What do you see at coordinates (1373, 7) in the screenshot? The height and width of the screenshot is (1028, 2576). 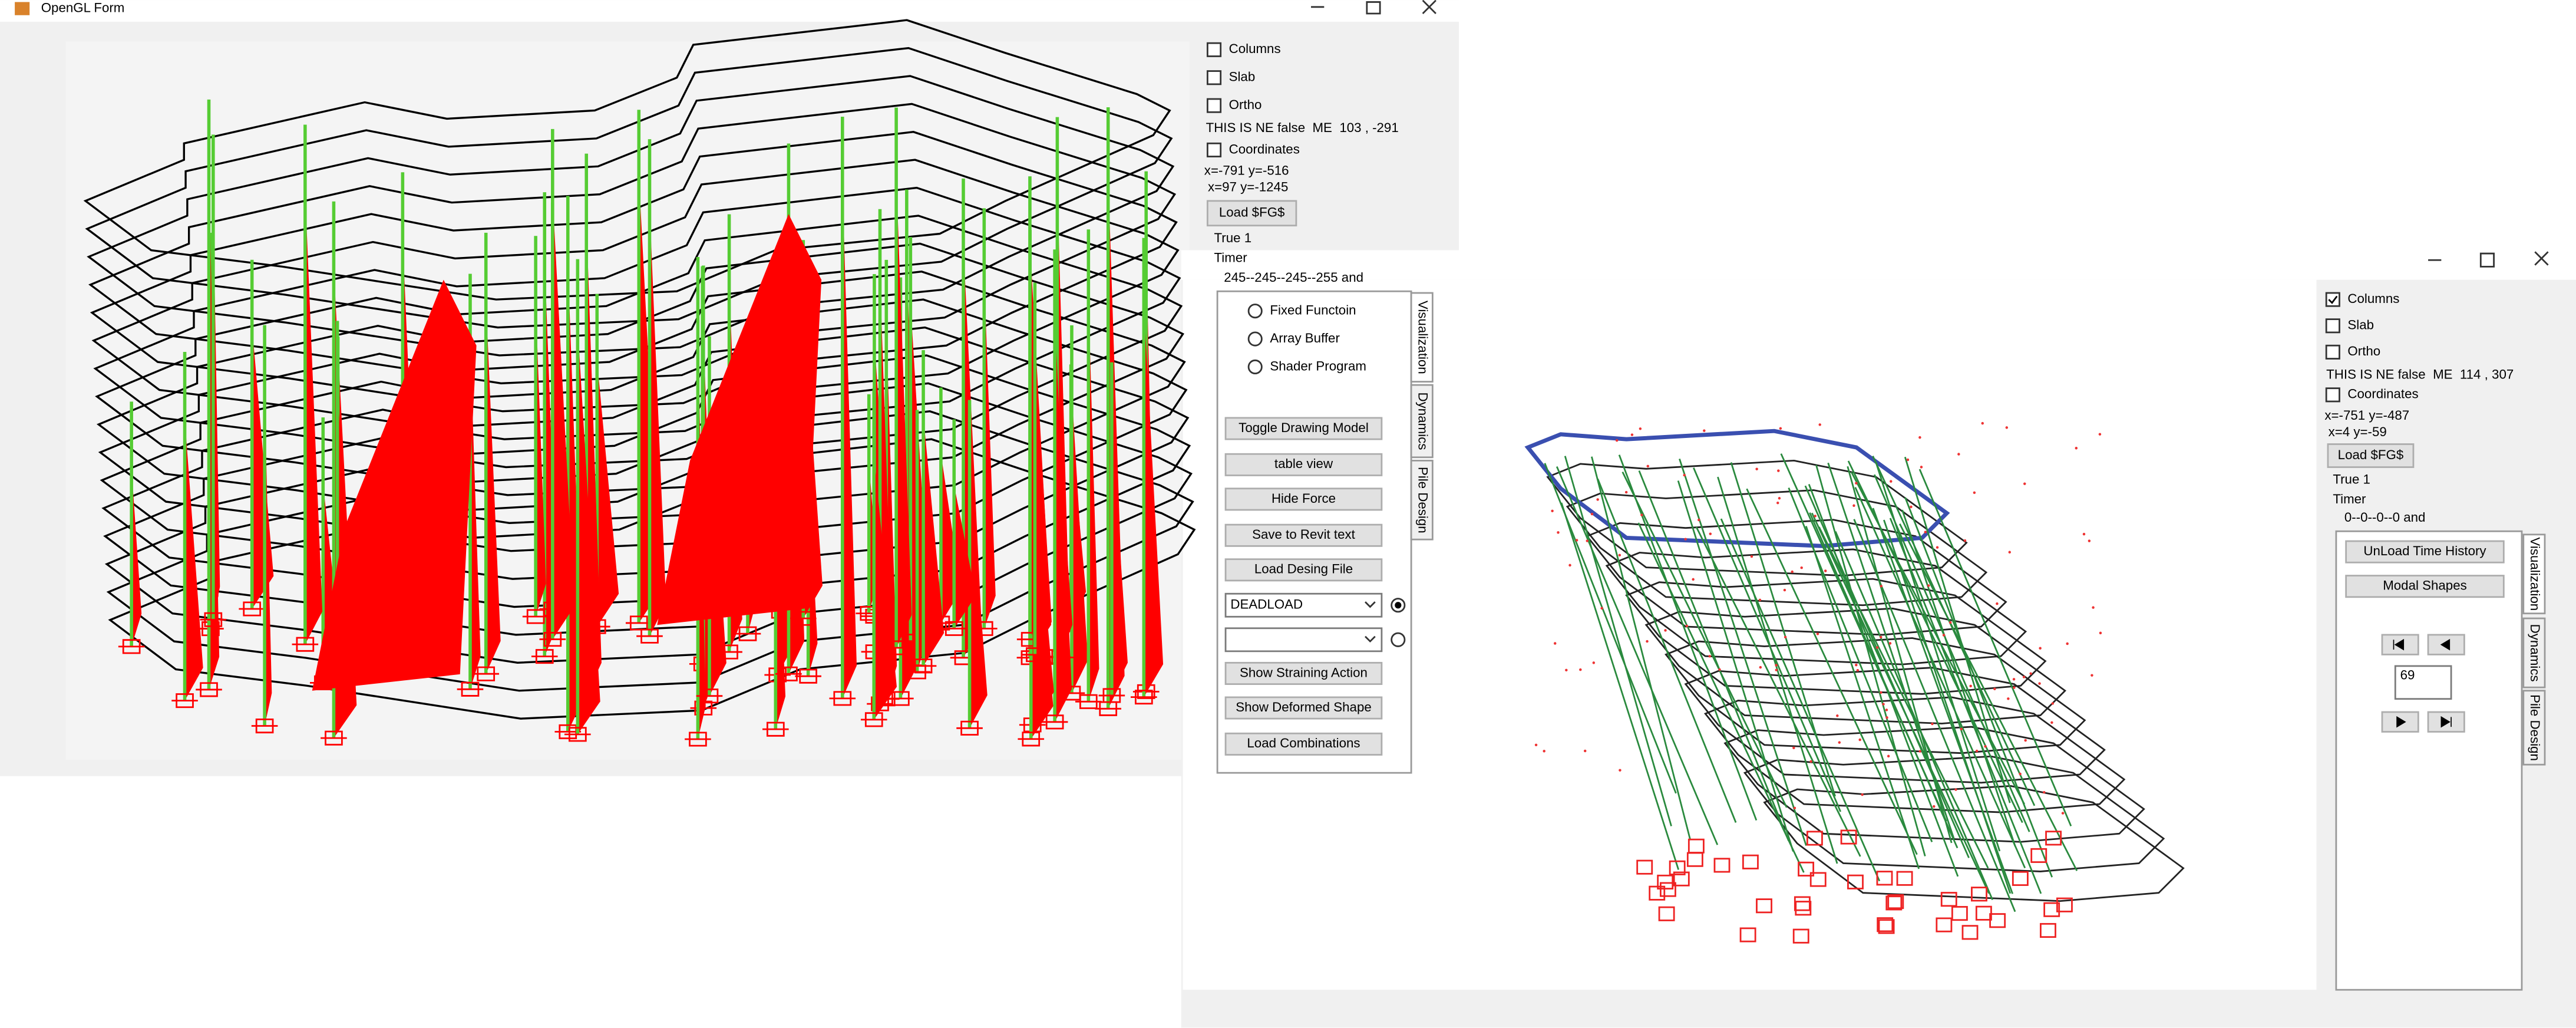 I see `window-controls` at bounding box center [1373, 7].